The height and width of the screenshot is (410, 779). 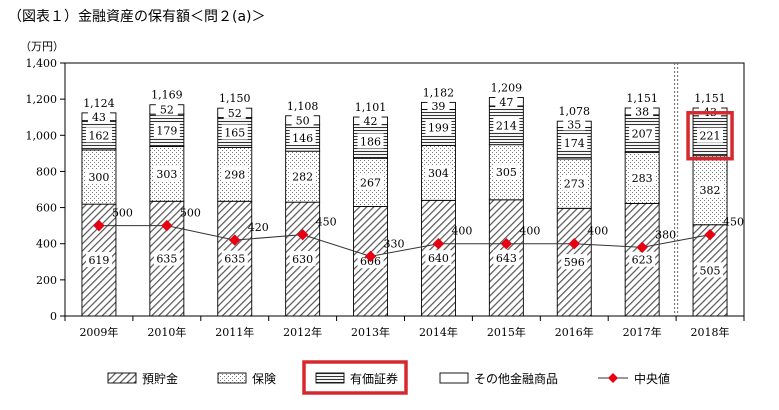 I want to click on data-label-有価証券-2016年: 174, so click(x=574, y=143).